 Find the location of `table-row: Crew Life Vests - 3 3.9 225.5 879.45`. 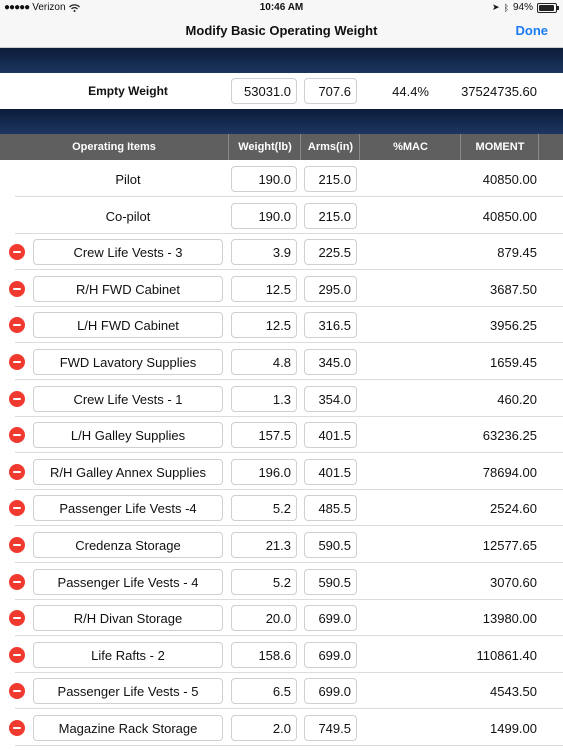

table-row: Crew Life Vests - 3 3.9 225.5 879.45 is located at coordinates (281, 252).